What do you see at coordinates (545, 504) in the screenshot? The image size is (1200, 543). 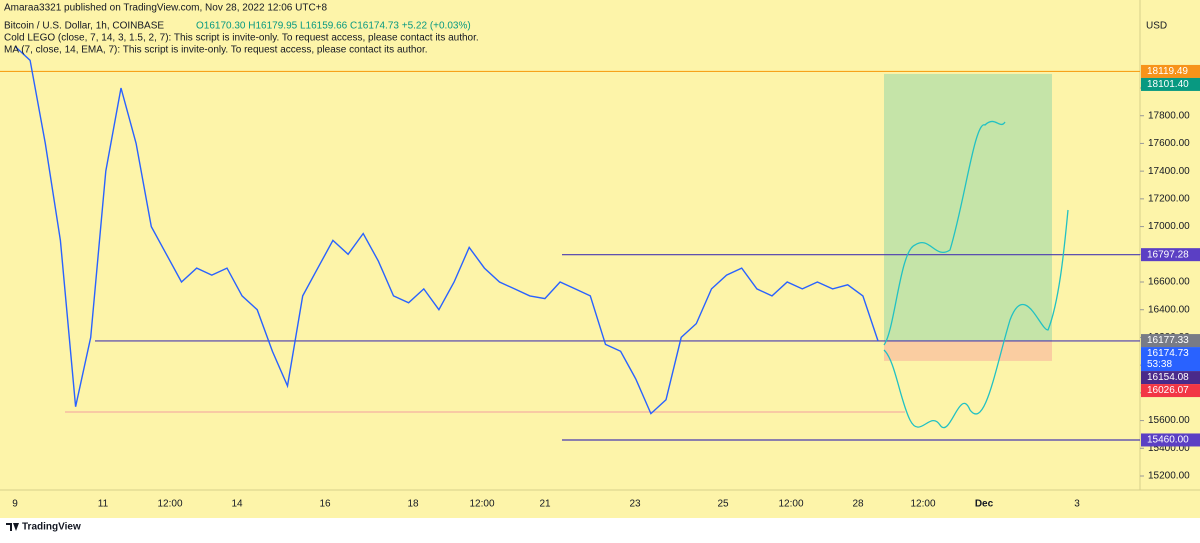 I see `x-tick-label: 21` at bounding box center [545, 504].